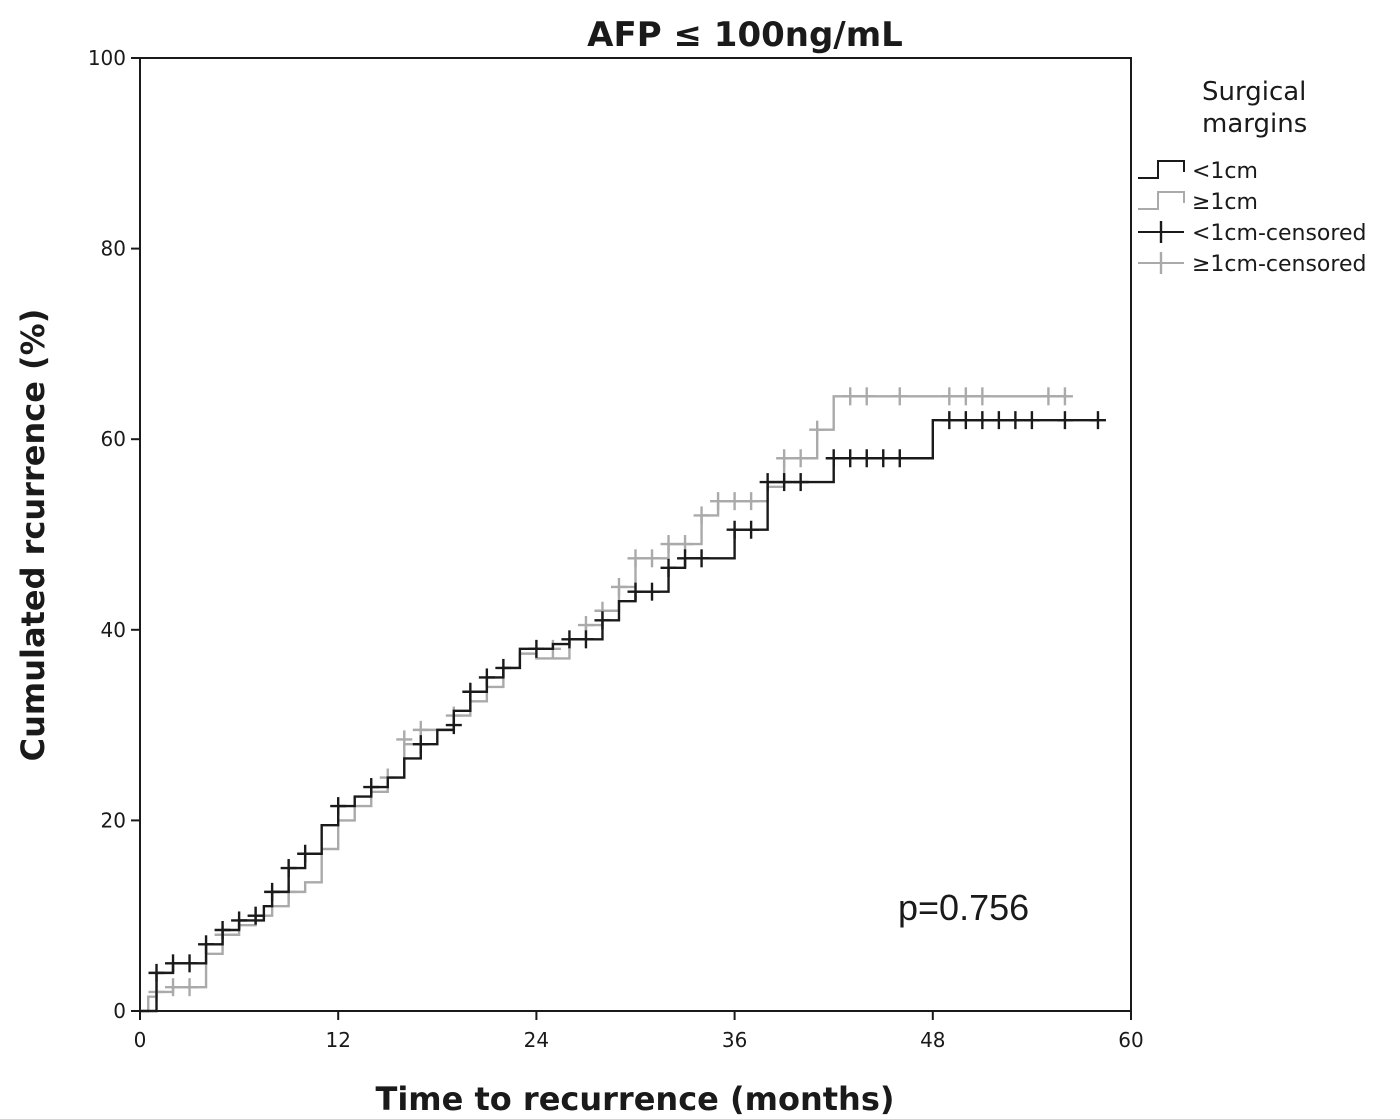 The image size is (1400, 1119). Describe the element at coordinates (1279, 264) in the screenshot. I see `legend-item-4-label: ≥1cm-censored` at that location.